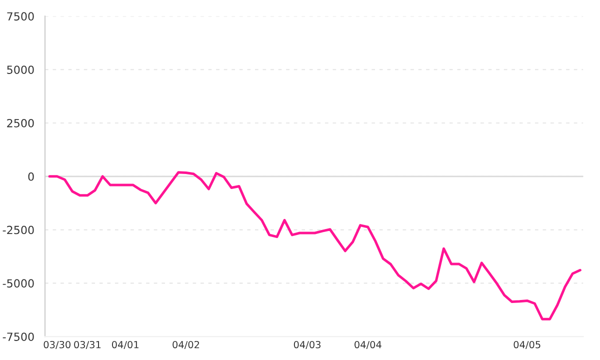 The height and width of the screenshot is (360, 600). Describe the element at coordinates (57, 345) in the screenshot. I see `x-tick-label: 03/30` at that location.